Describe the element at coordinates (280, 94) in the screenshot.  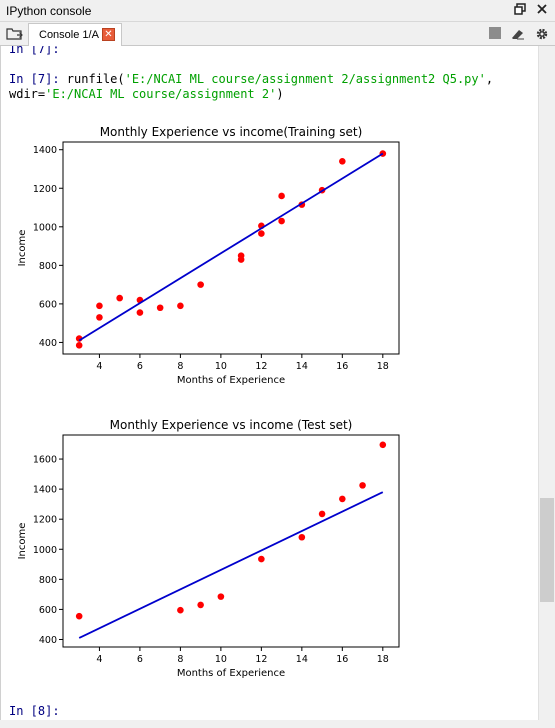
I see `cmd-end: )` at that location.